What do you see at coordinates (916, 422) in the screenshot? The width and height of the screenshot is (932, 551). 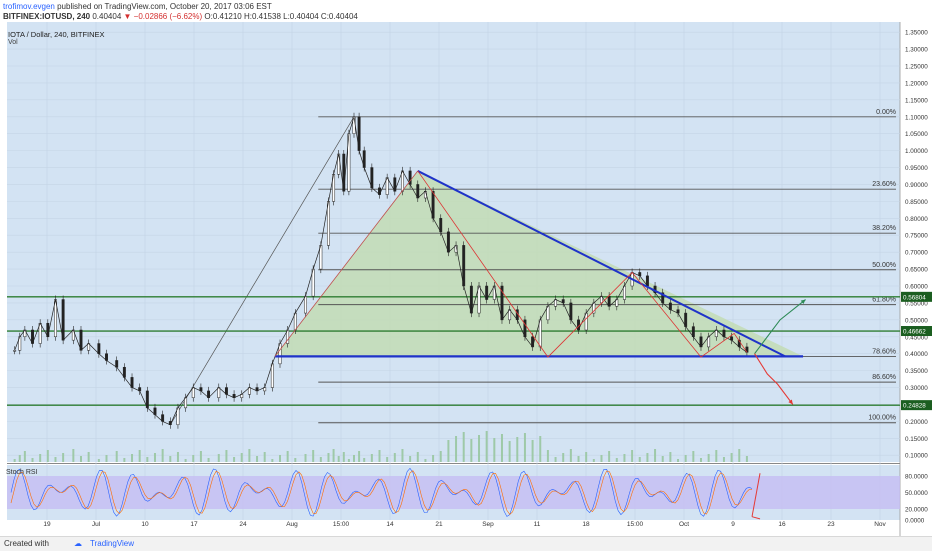 I see `y-tick-label: 0.20000` at bounding box center [916, 422].